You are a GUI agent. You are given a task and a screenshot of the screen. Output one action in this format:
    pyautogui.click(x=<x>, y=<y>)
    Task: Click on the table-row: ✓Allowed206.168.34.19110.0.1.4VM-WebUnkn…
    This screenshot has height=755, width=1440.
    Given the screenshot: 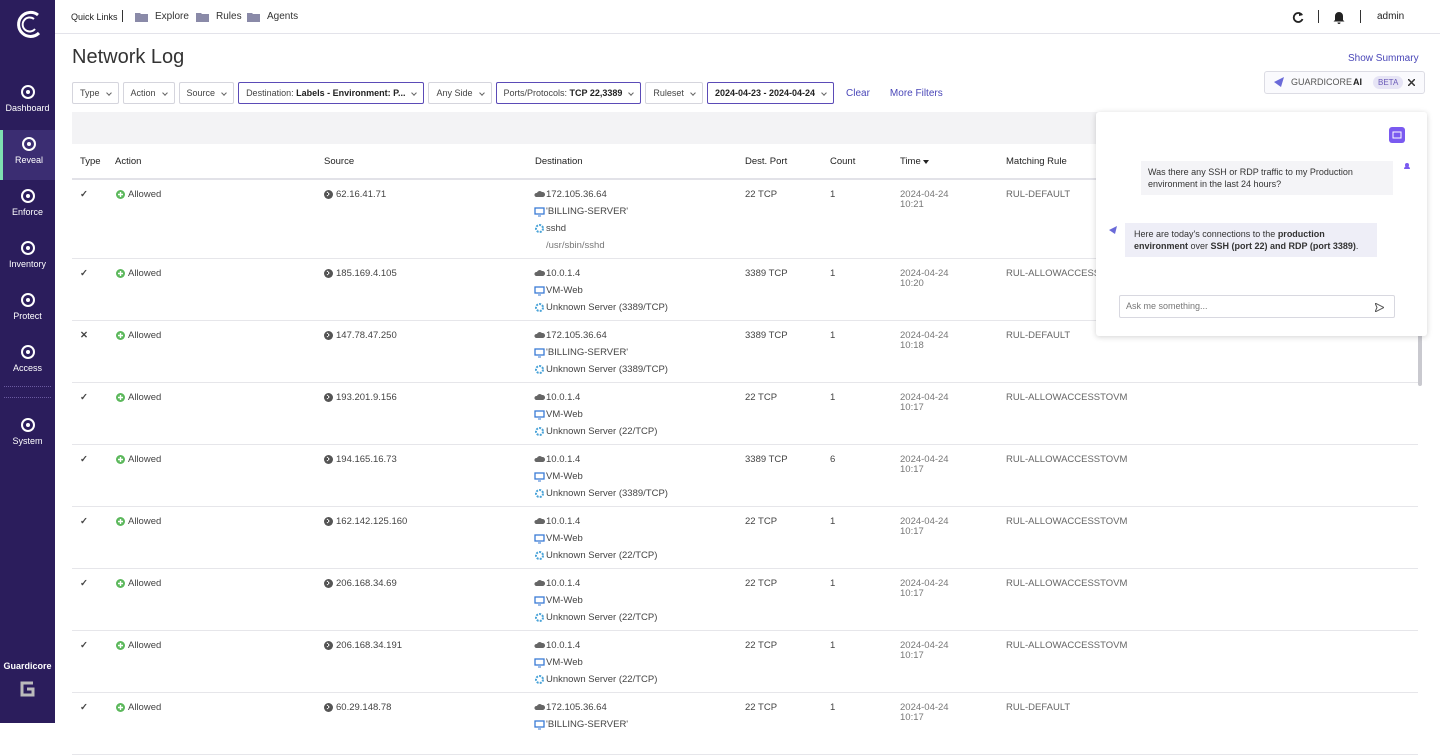 What is the action you would take?
    pyautogui.click(x=745, y=662)
    